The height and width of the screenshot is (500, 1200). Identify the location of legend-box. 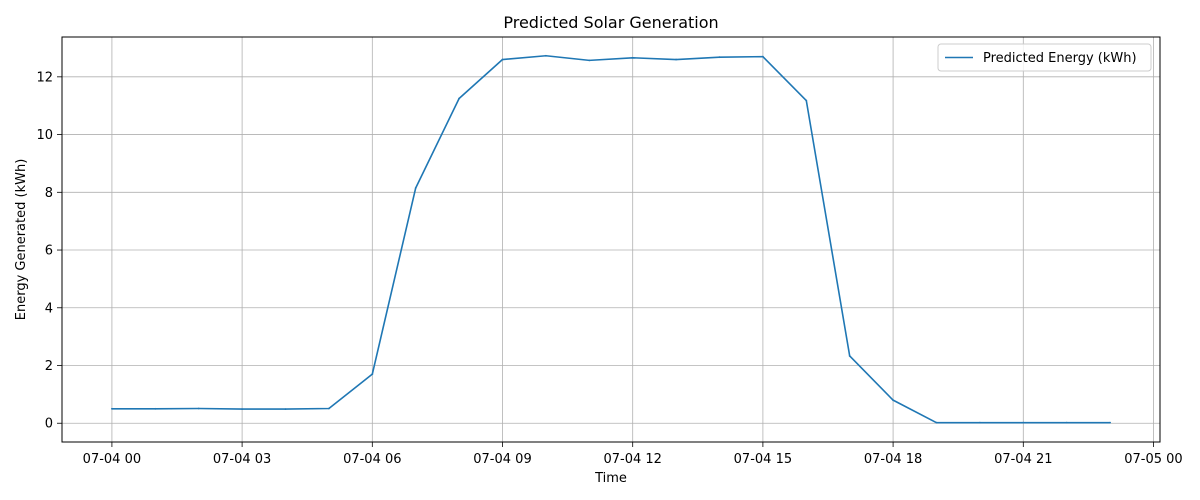
(1044, 57).